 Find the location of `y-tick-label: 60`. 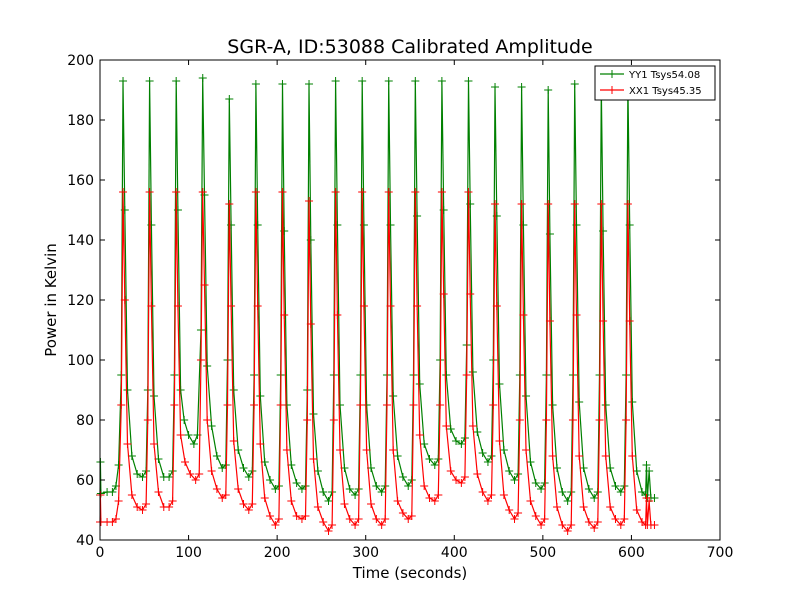

y-tick-label: 60 is located at coordinates (85, 481).